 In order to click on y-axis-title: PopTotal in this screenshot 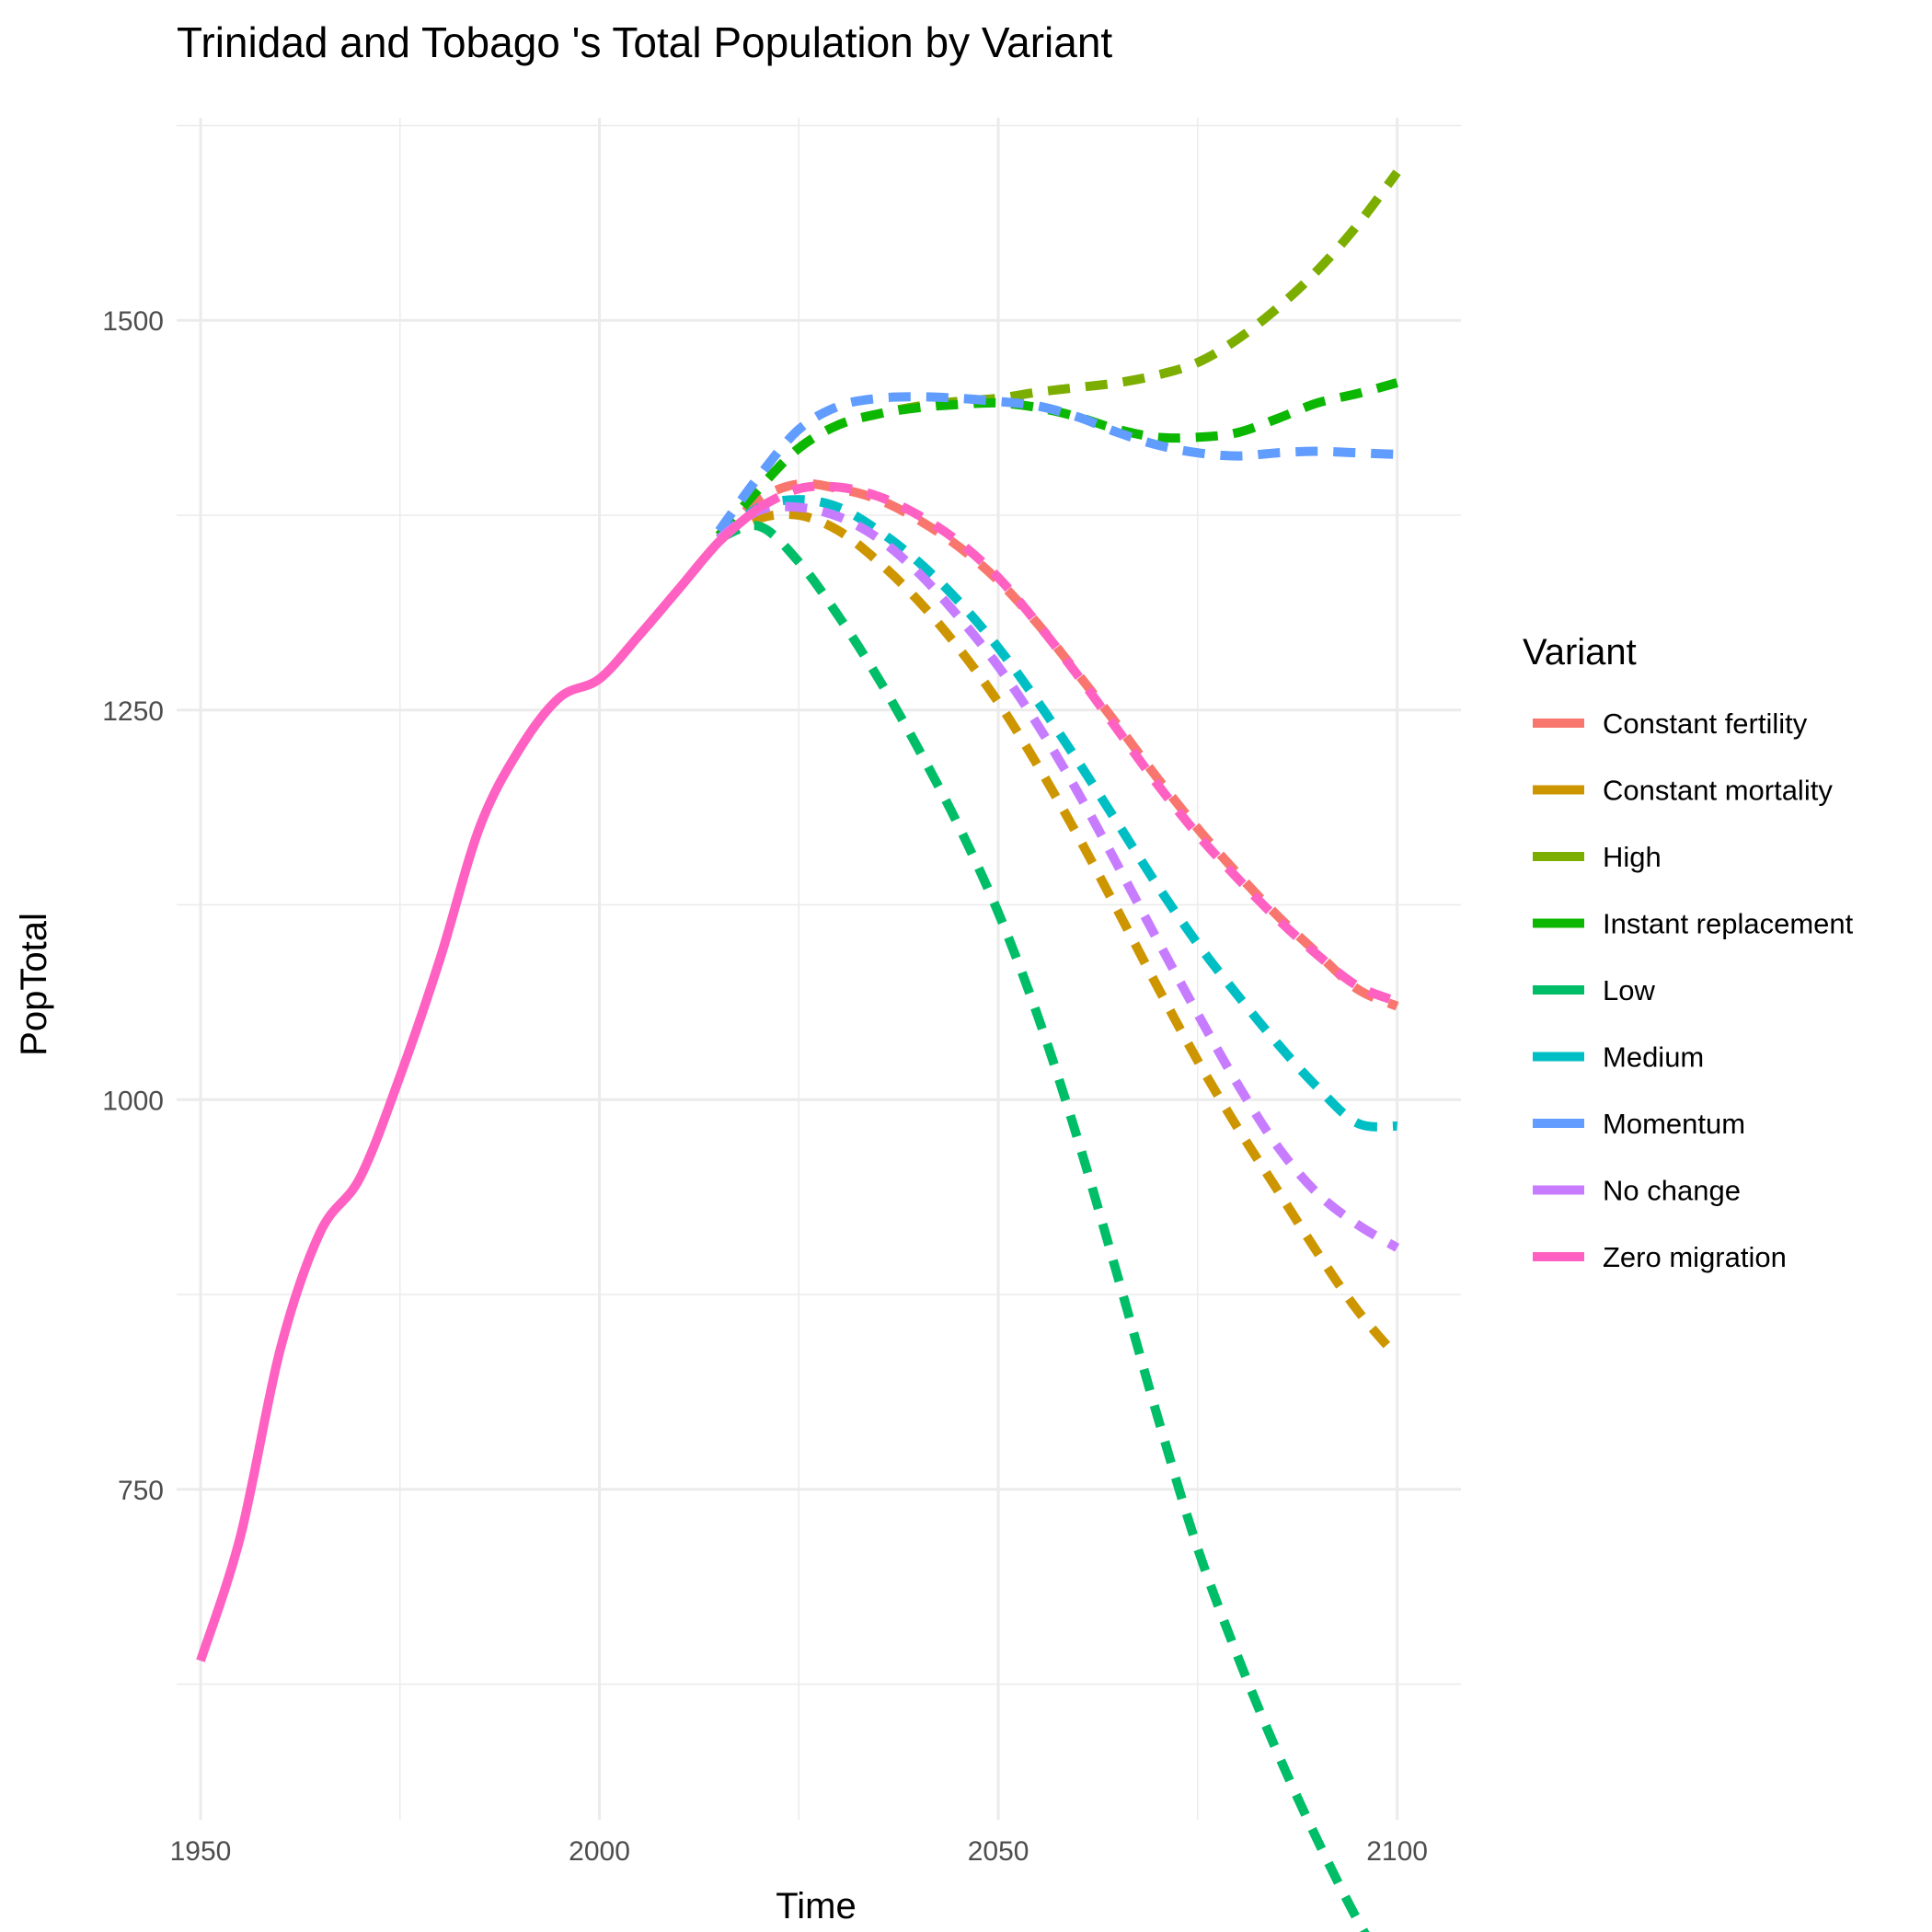, I will do `click(34, 984)`.